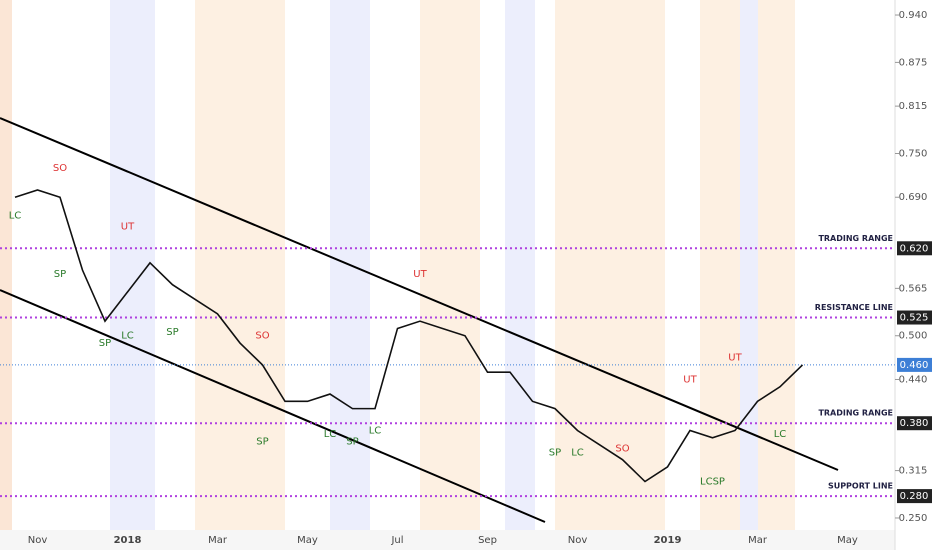  What do you see at coordinates (128, 540) in the screenshot?
I see `x-tick-label: 2018` at bounding box center [128, 540].